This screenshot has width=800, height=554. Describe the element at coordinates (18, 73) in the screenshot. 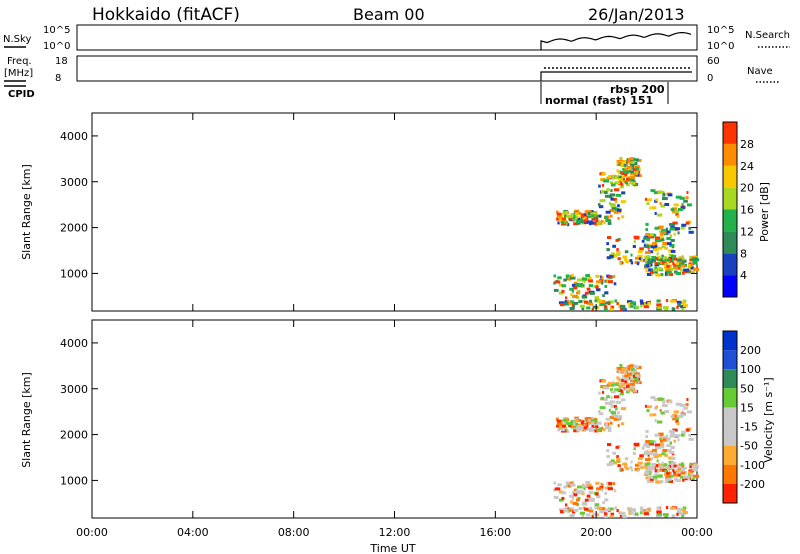

I see `freq-unit-label: [MHz]` at that location.